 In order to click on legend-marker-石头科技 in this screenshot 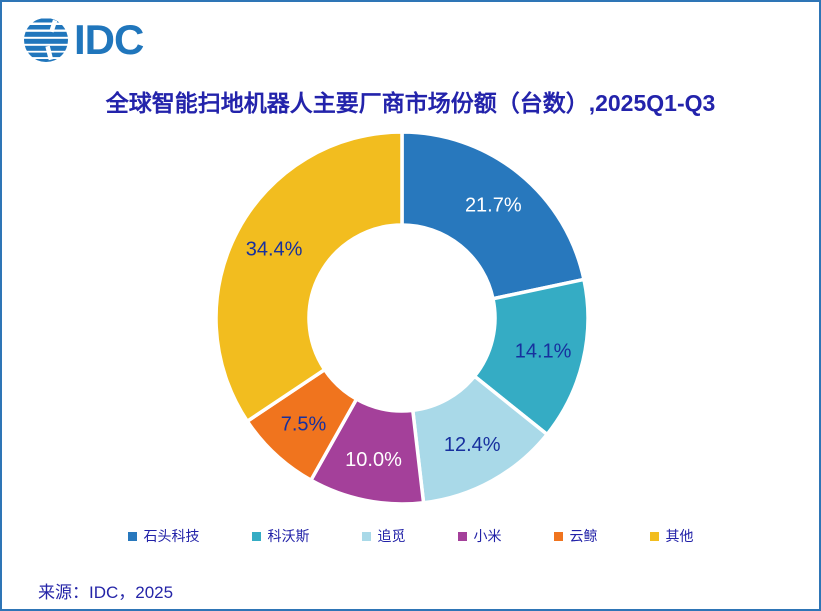, I will do `click(132, 536)`.